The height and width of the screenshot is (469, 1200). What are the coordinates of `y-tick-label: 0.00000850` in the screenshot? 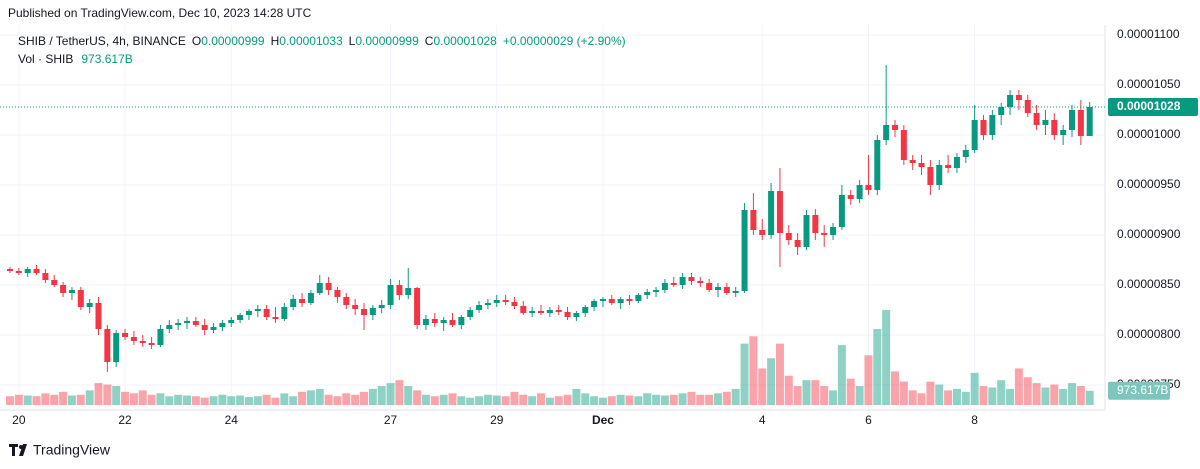 It's located at (1149, 284).